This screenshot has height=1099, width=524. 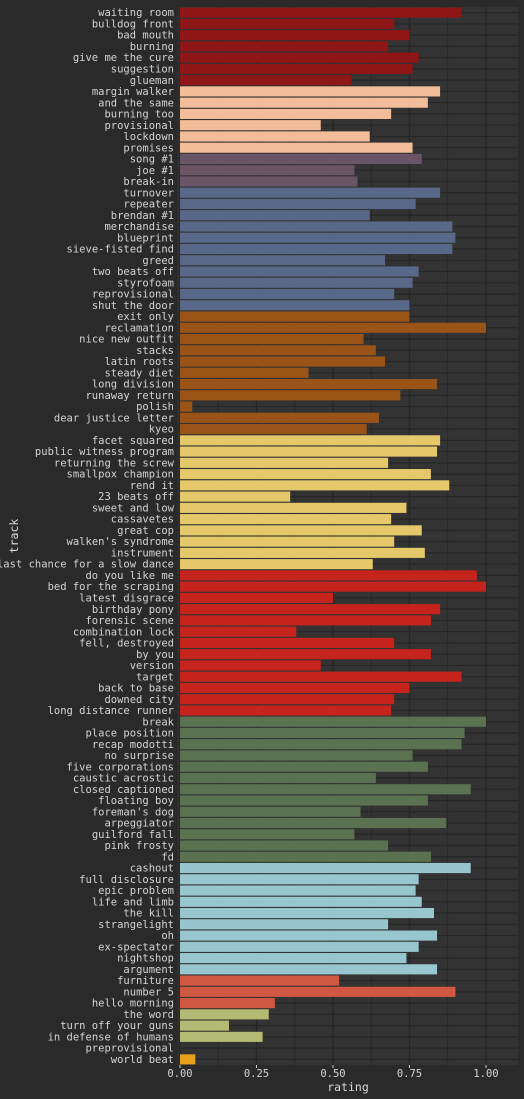 I want to click on y-tick-label: suggestion, so click(x=142, y=70).